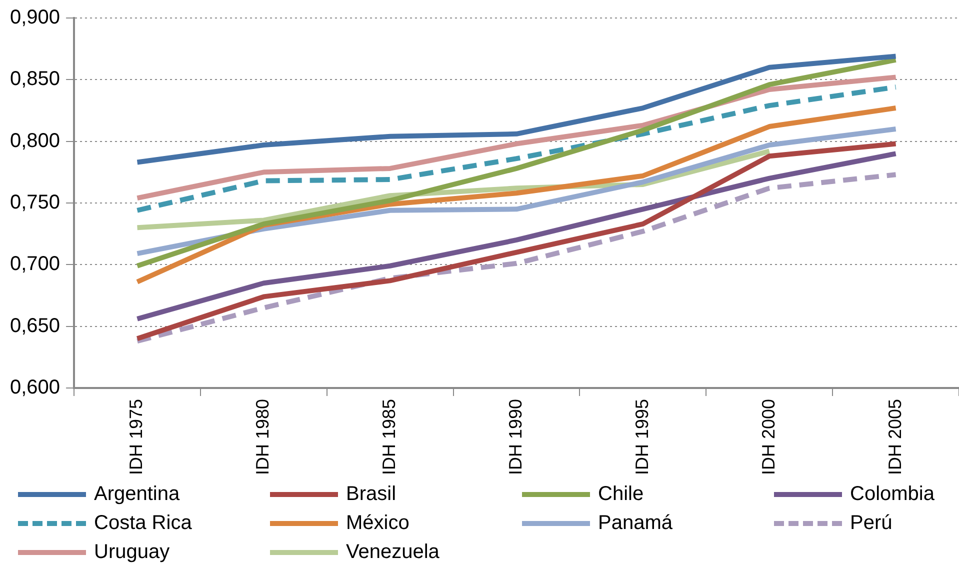 Image resolution: width=959 pixels, height=580 pixels. What do you see at coordinates (371, 494) in the screenshot?
I see `legend-label: Brasil` at bounding box center [371, 494].